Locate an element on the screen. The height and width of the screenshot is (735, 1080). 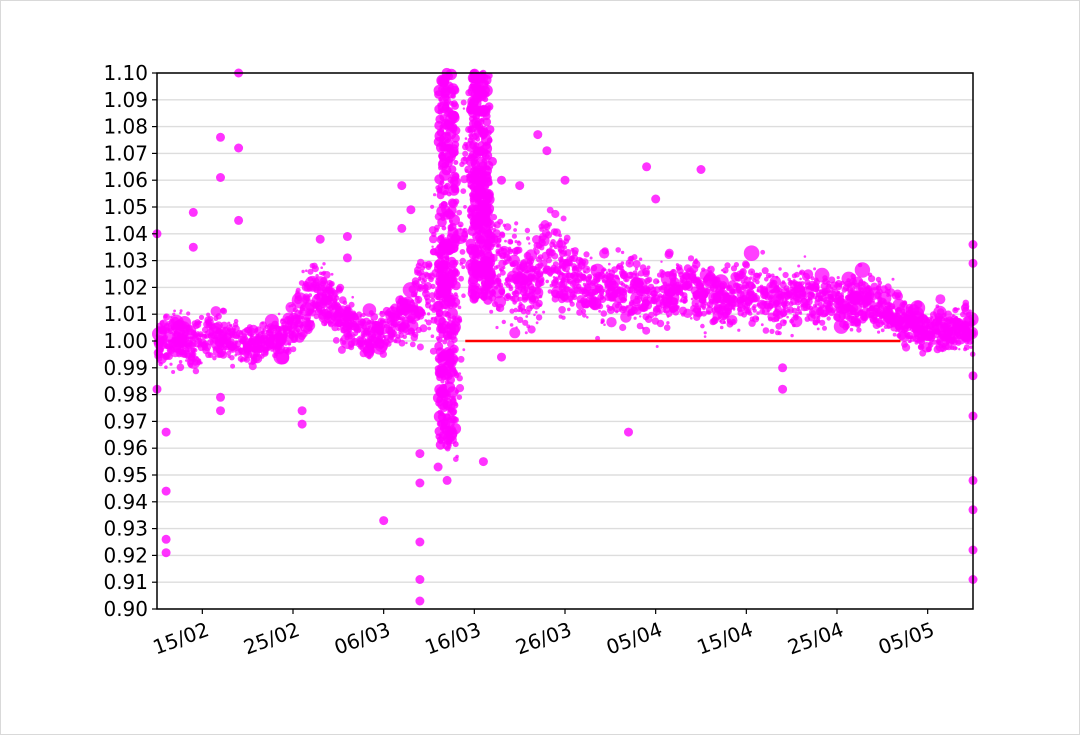
y-tick-label: 1.05 is located at coordinates (125, 207).